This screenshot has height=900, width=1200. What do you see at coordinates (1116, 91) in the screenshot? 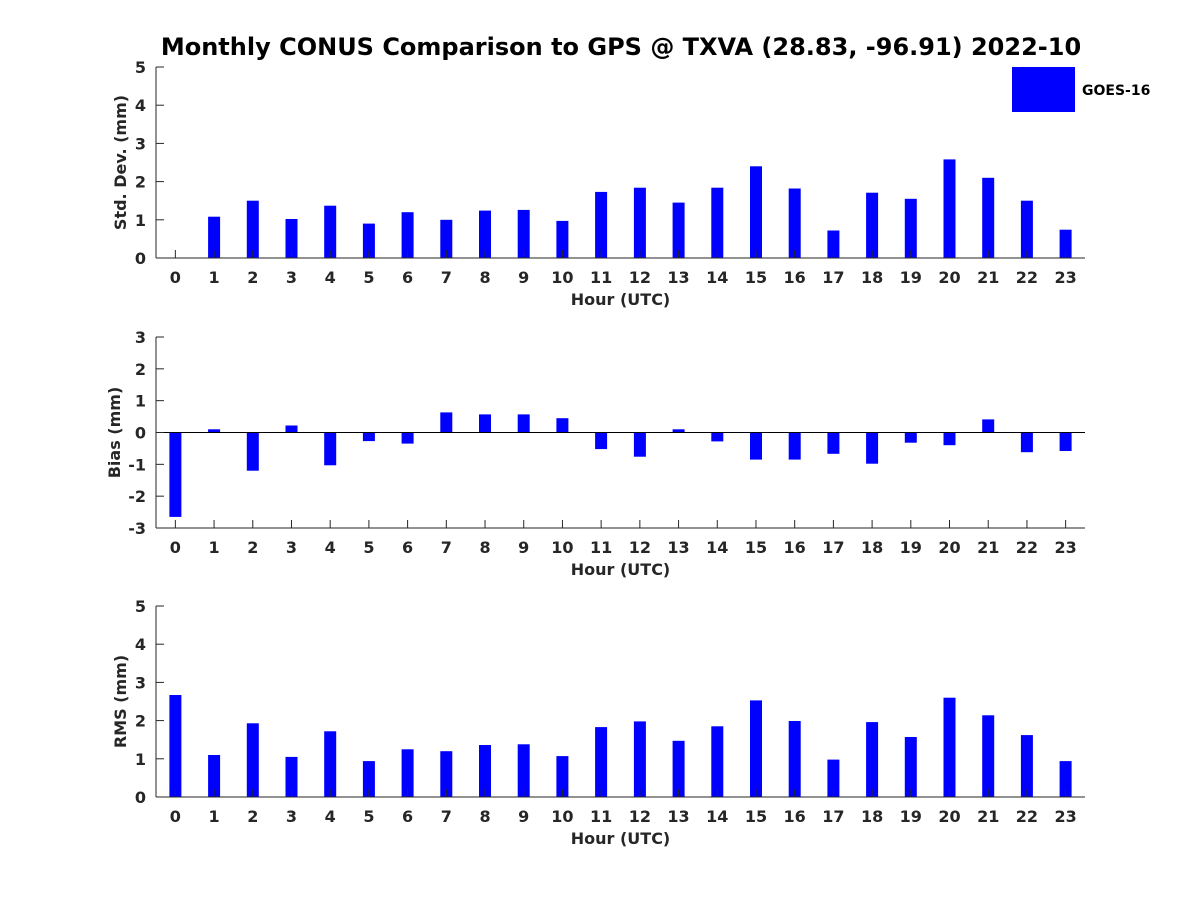
I see `legend-label: GOES-16` at bounding box center [1116, 91].